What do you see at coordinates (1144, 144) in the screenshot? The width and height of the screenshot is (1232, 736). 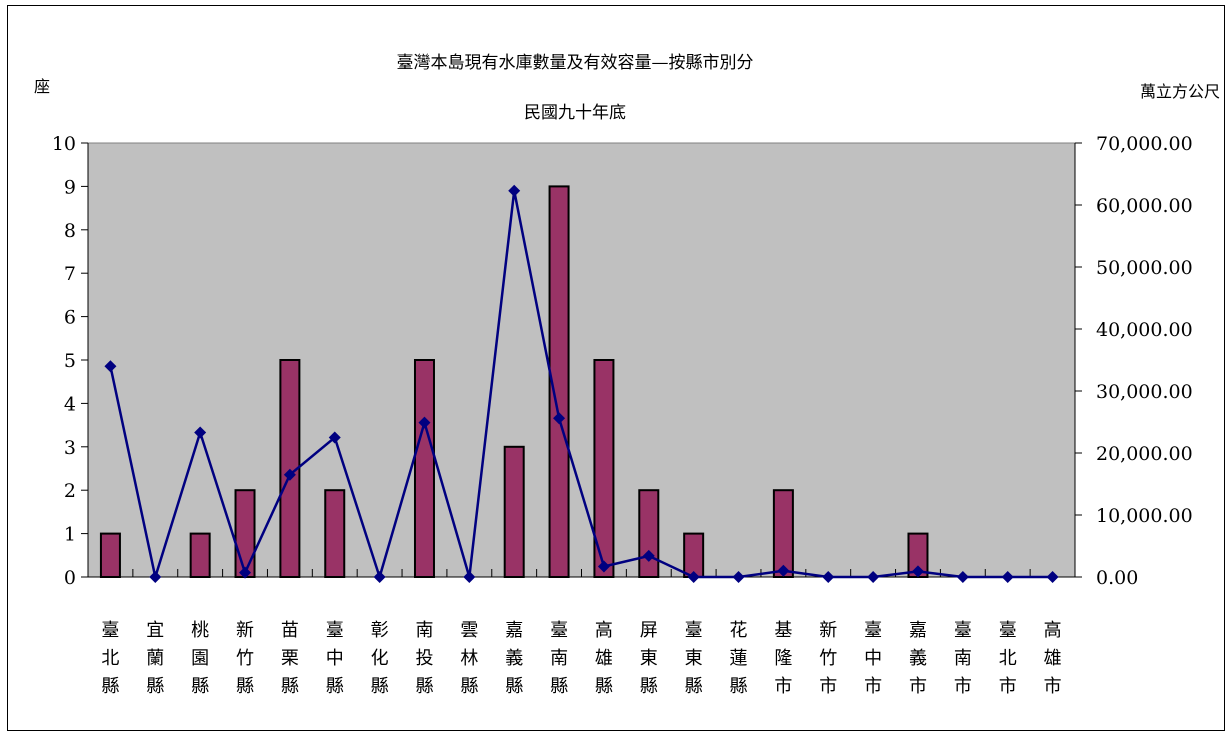 I see `right-tick-label: 70,000.00` at bounding box center [1144, 144].